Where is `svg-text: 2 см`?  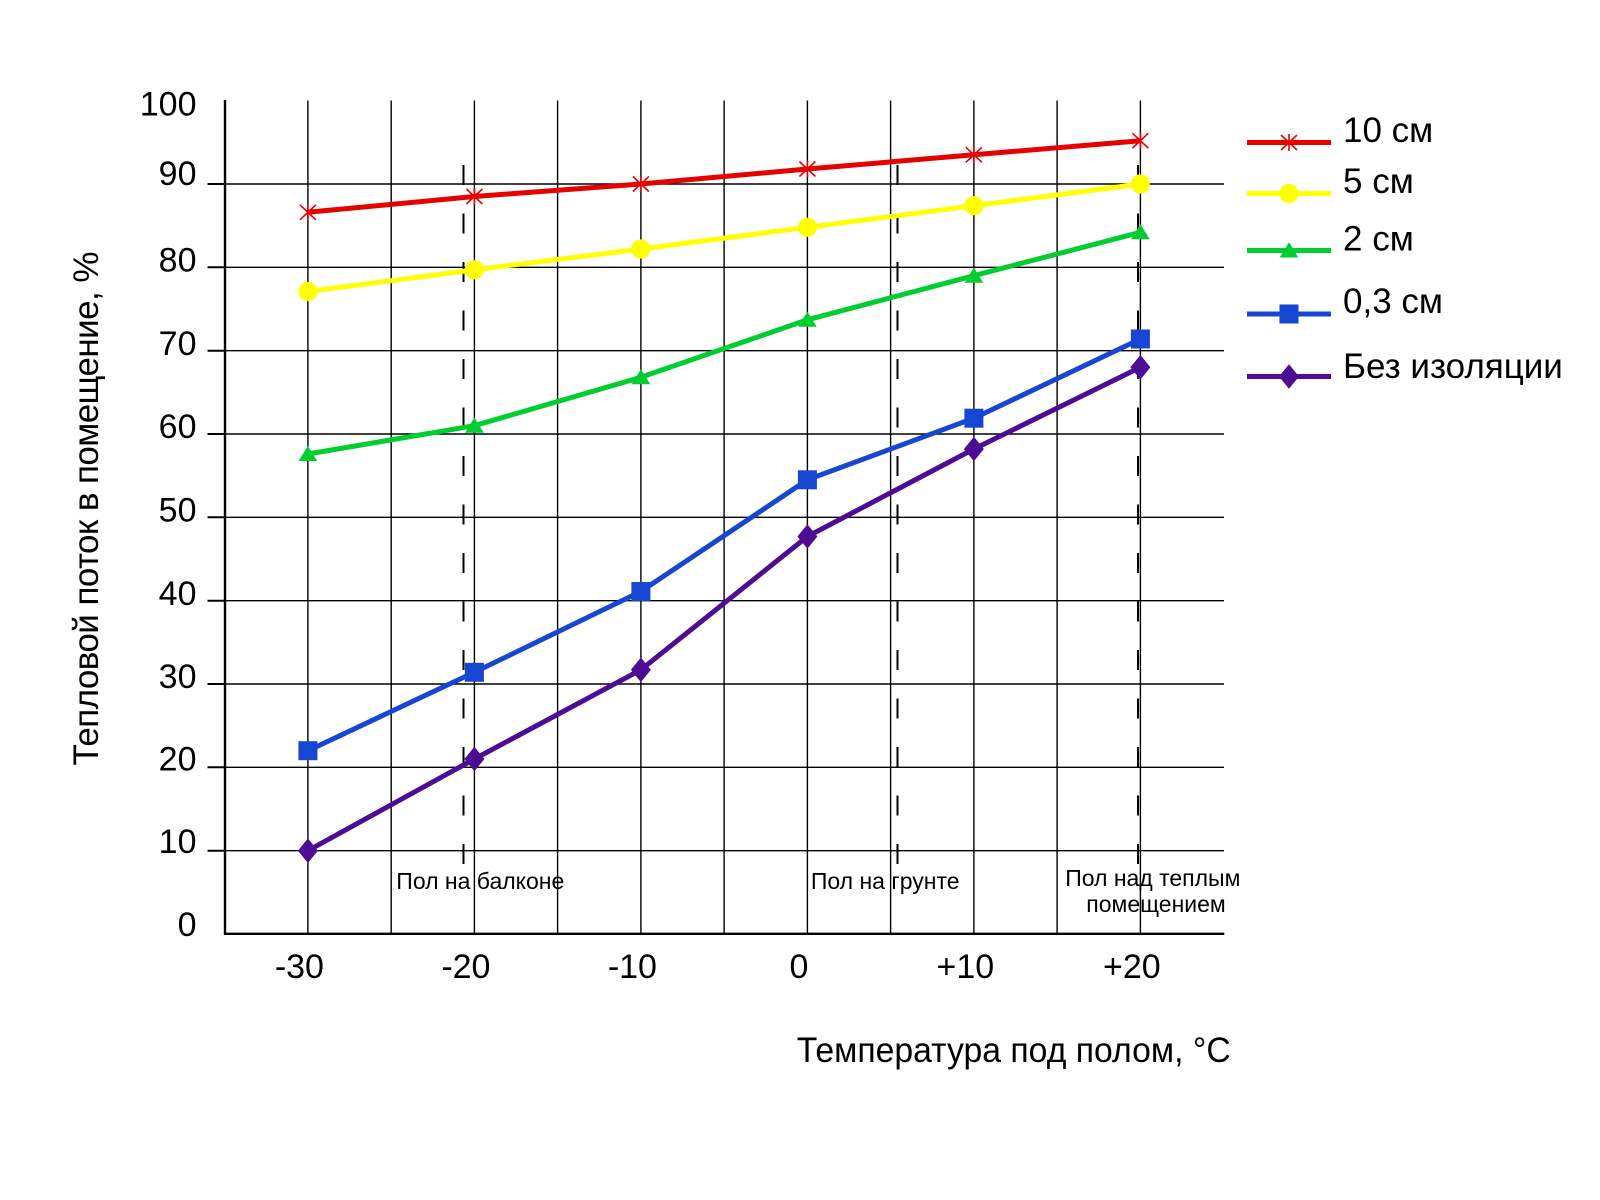 svg-text: 2 см is located at coordinates (1378, 239).